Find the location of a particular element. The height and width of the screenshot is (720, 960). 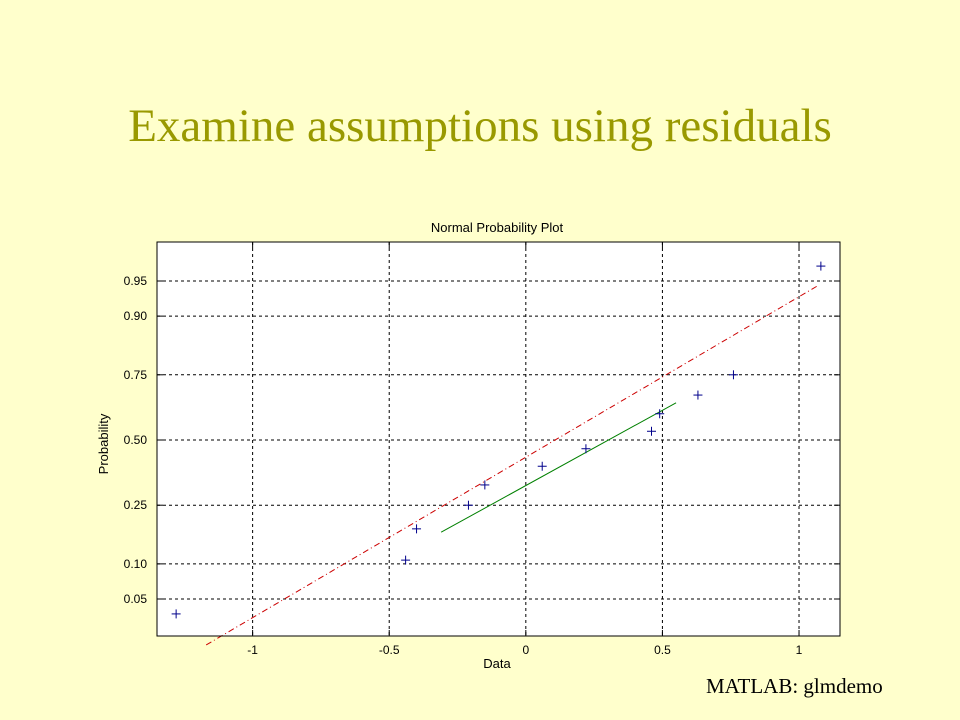

y-tick-label: 0.90 is located at coordinates (136, 316).